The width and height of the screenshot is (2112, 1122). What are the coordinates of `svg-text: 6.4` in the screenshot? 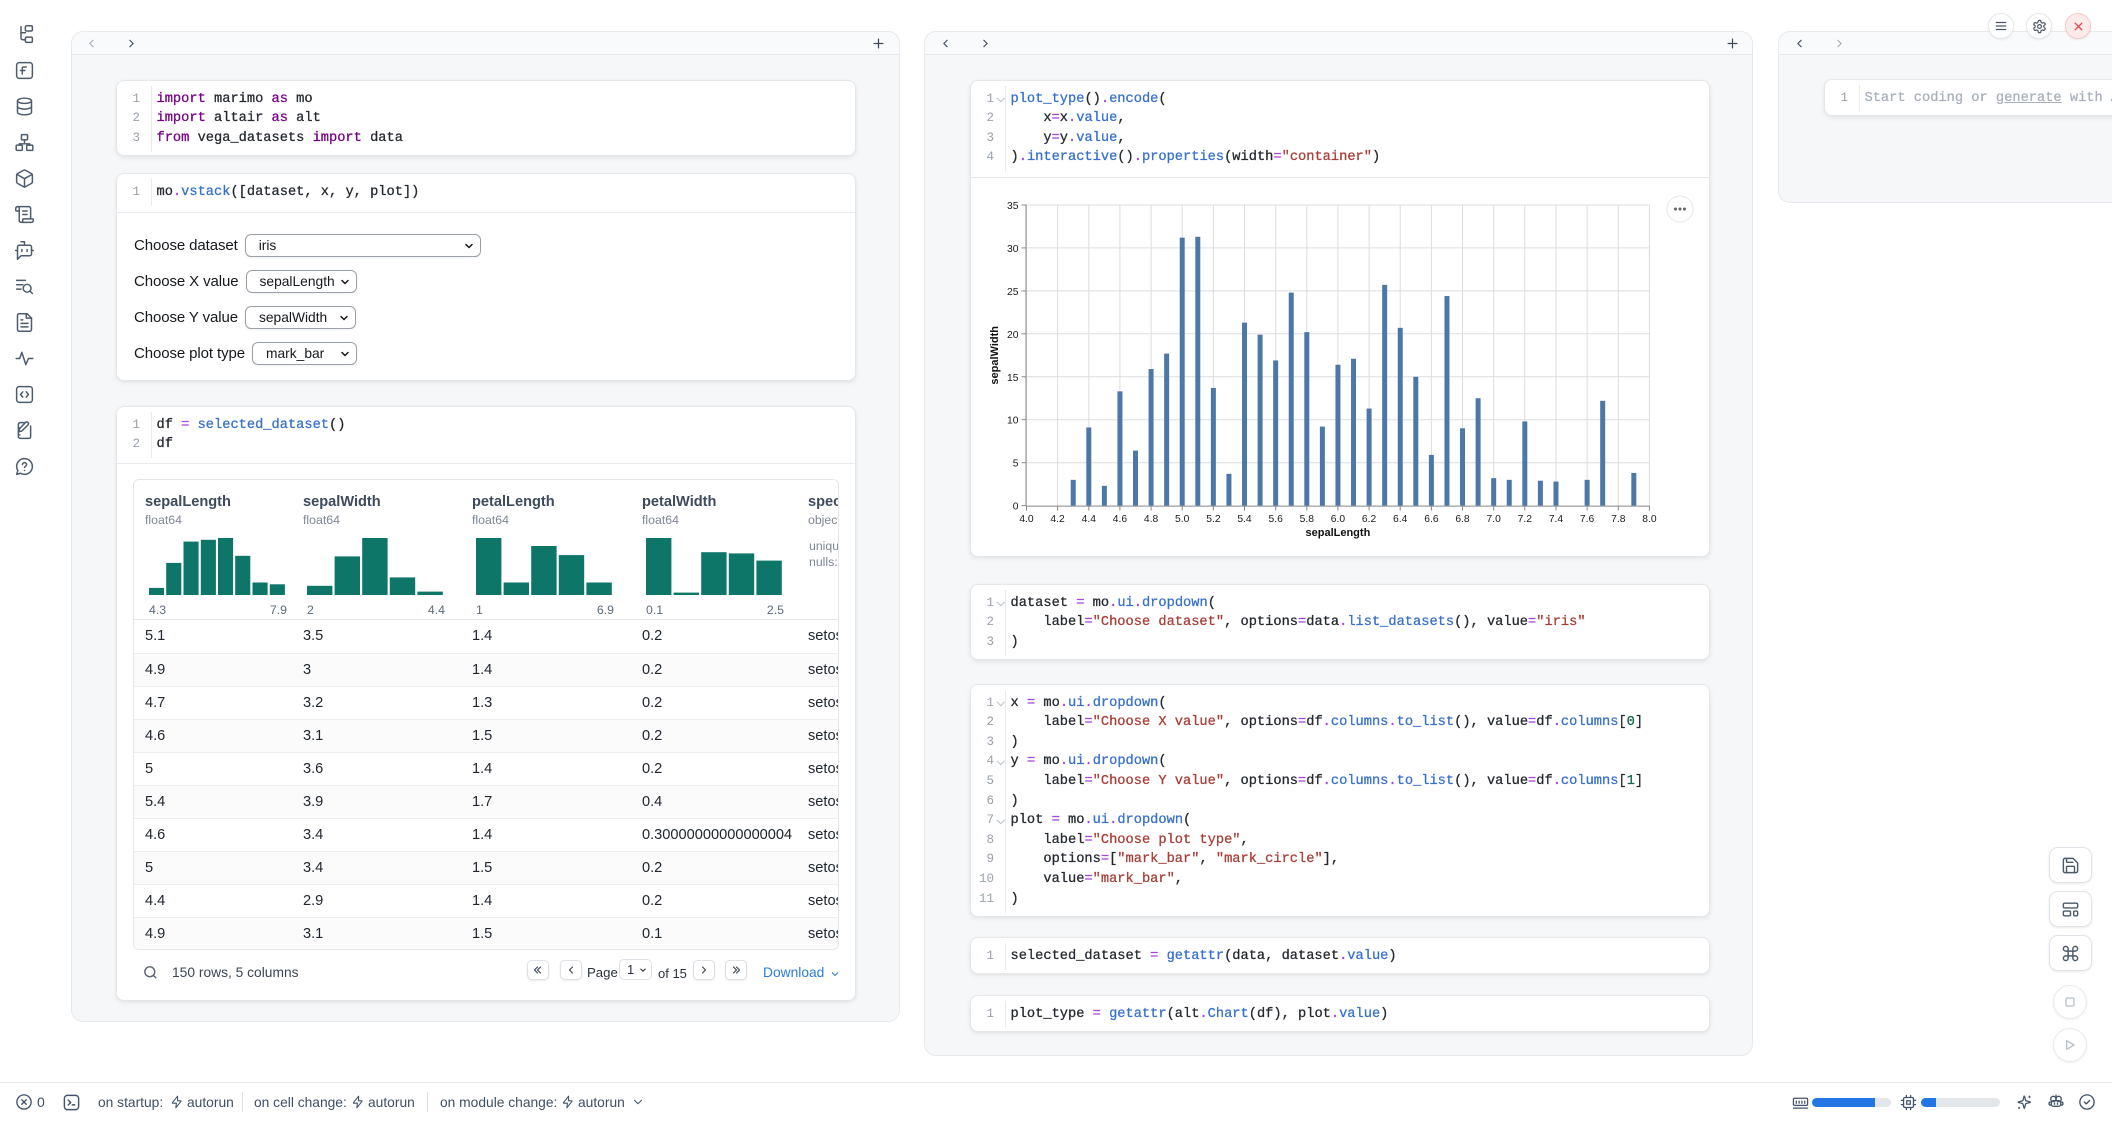 It's located at (1400, 519).